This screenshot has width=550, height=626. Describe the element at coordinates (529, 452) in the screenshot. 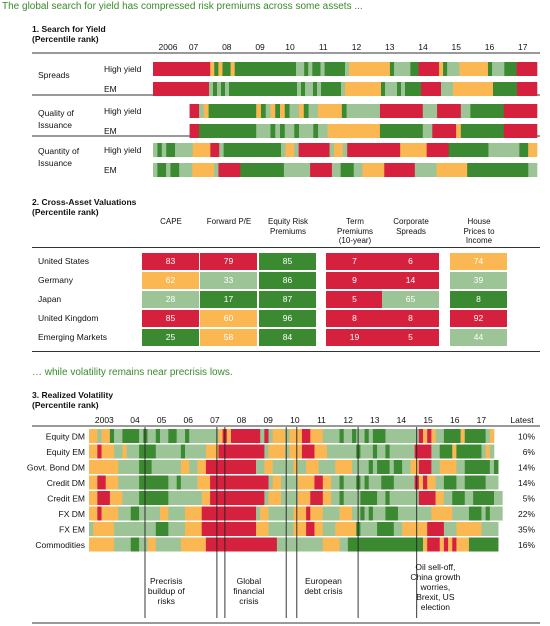

I see `panel3-latest-value: 6%` at that location.